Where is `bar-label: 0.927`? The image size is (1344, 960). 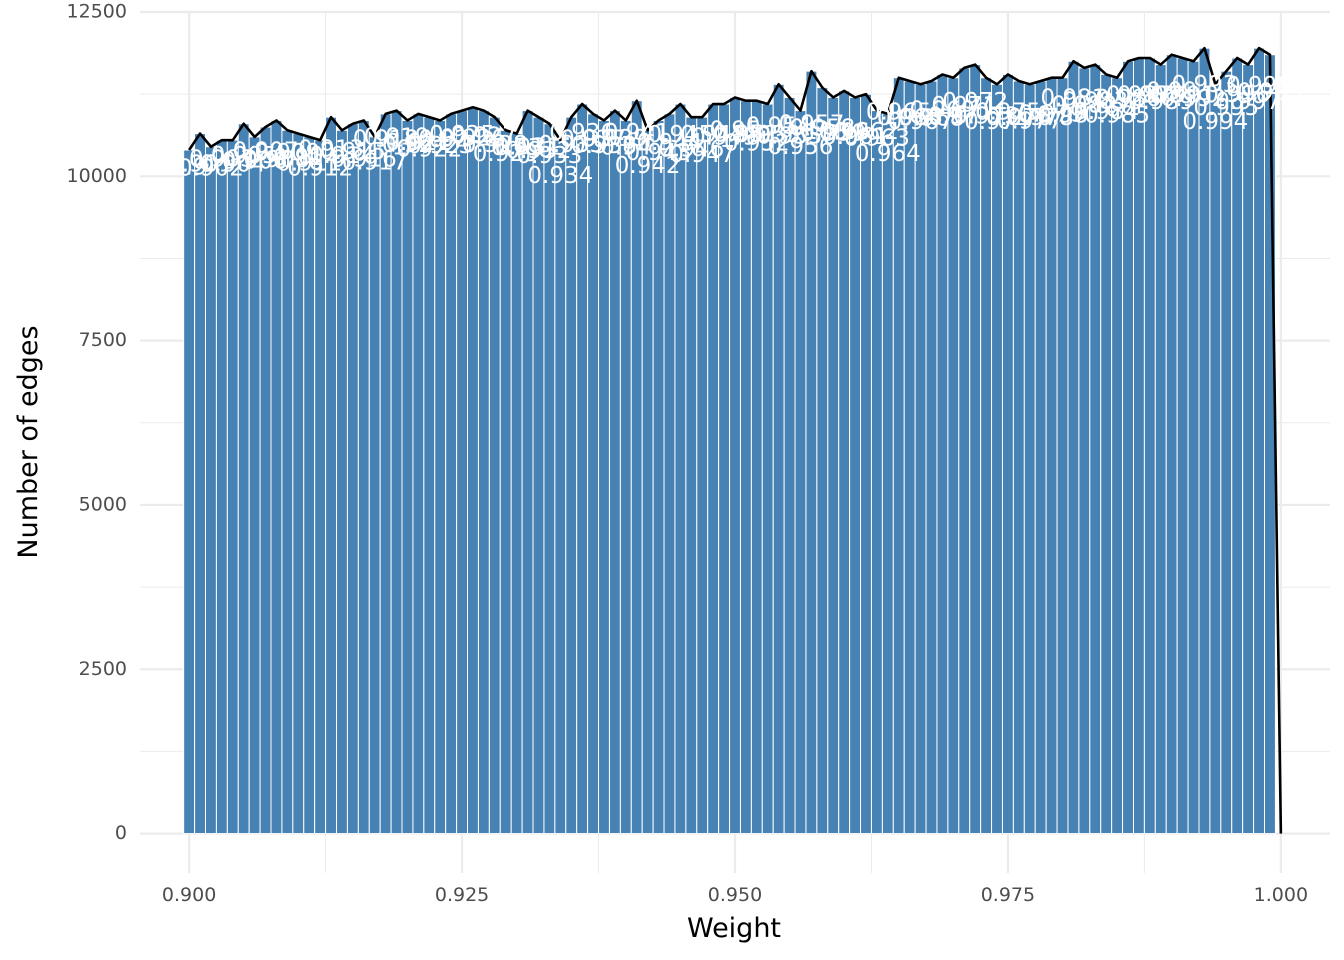
bar-label: 0.927 is located at coordinates (484, 136).